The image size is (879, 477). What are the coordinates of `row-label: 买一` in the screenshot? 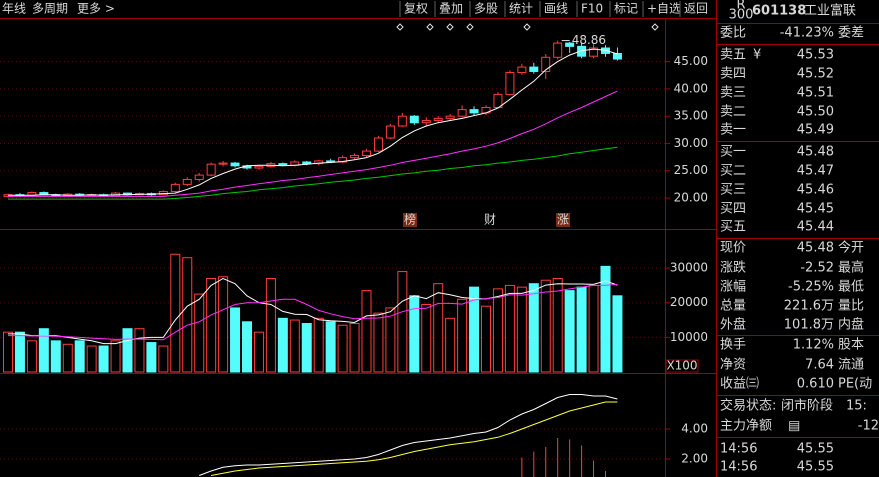 It's located at (733, 152).